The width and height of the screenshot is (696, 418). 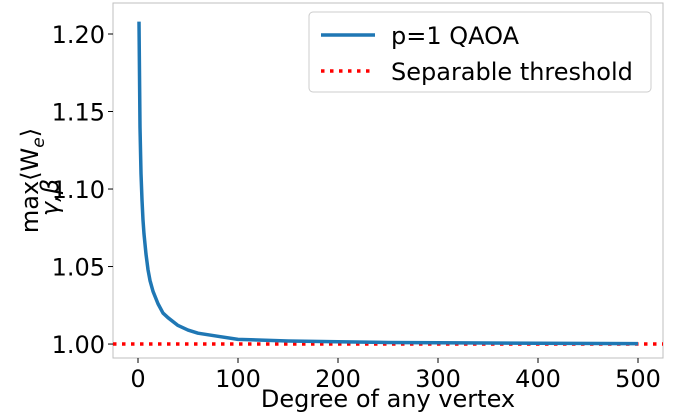 I want to click on x-tick-label: 400, so click(x=538, y=379).